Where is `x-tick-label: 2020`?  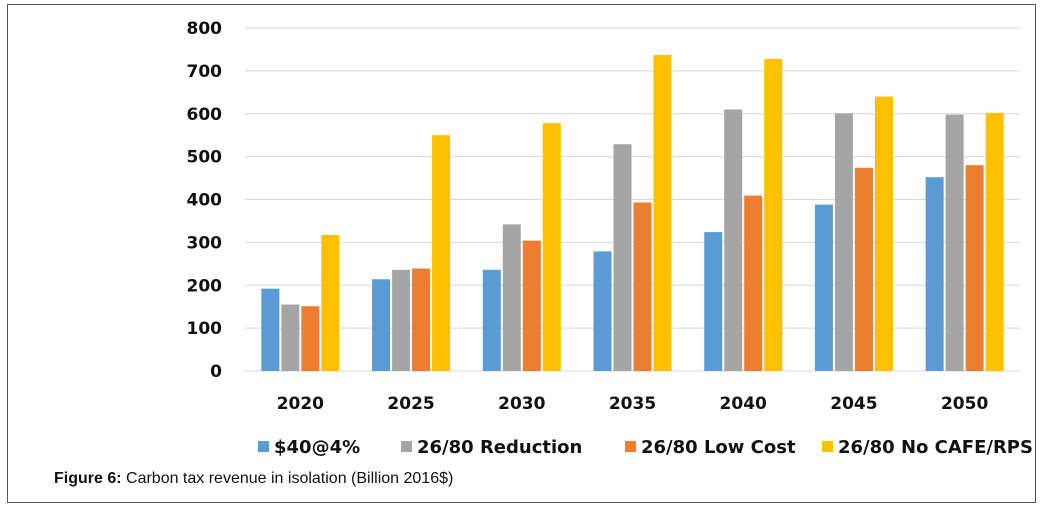
x-tick-label: 2020 is located at coordinates (300, 404).